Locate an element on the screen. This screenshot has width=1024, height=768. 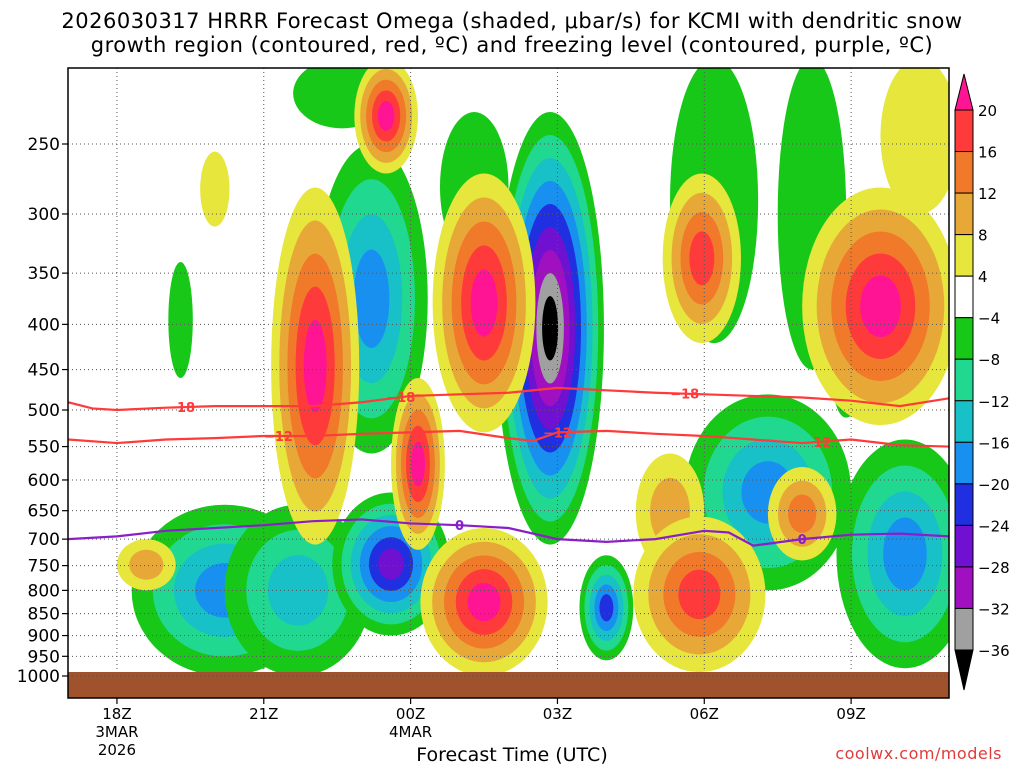
x-axis-label: Forecast Time (UTC) is located at coordinates (512, 755).